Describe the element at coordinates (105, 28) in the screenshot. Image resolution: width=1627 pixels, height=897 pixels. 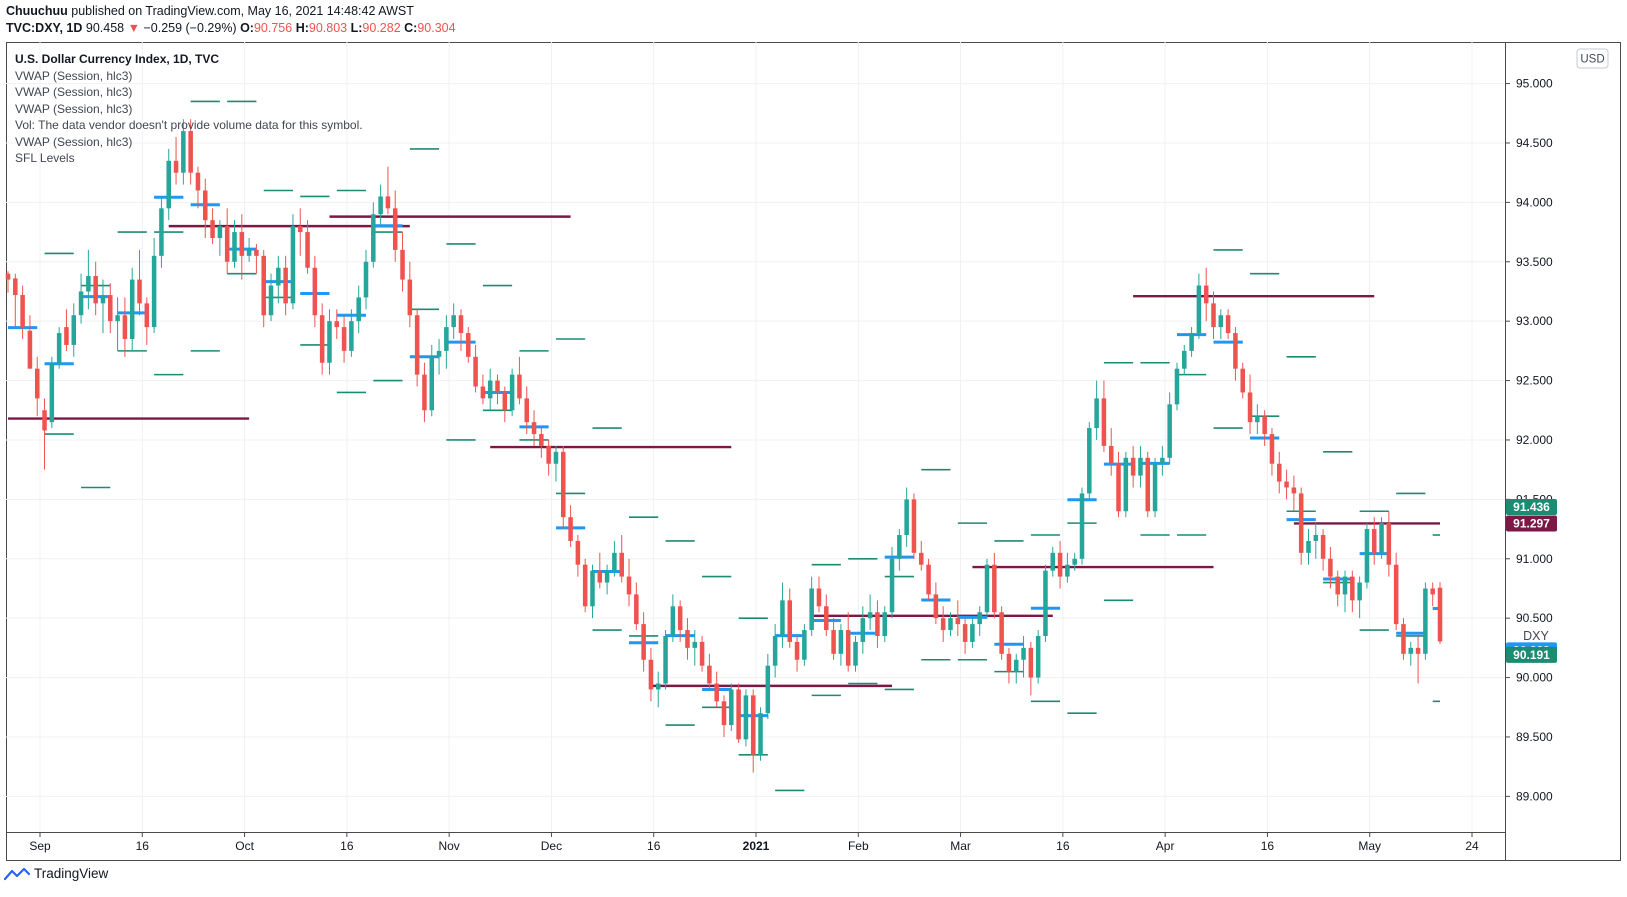
I see `last-price: 90.458` at that location.